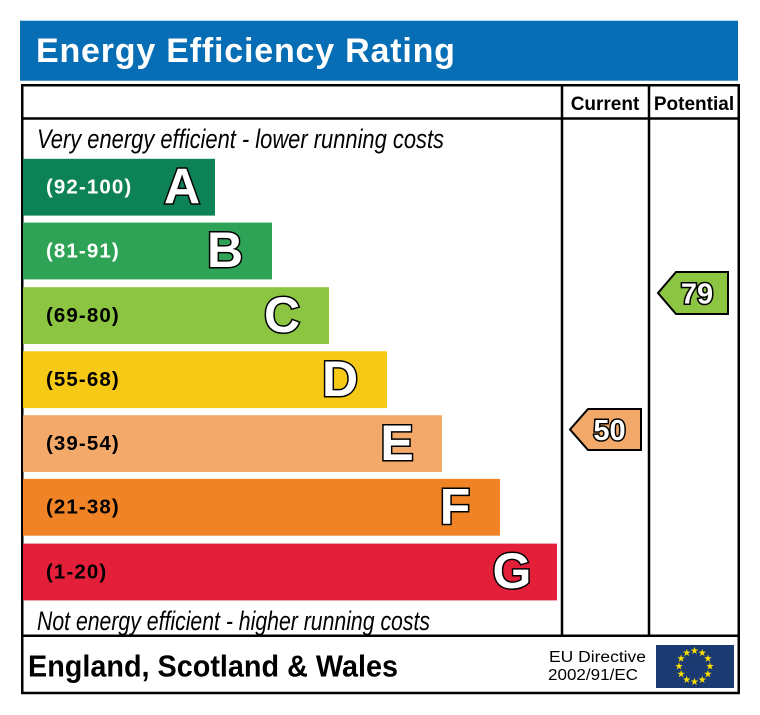 This screenshot has height=715, width=760. What do you see at coordinates (282, 315) in the screenshot?
I see `svg-text: C` at bounding box center [282, 315].